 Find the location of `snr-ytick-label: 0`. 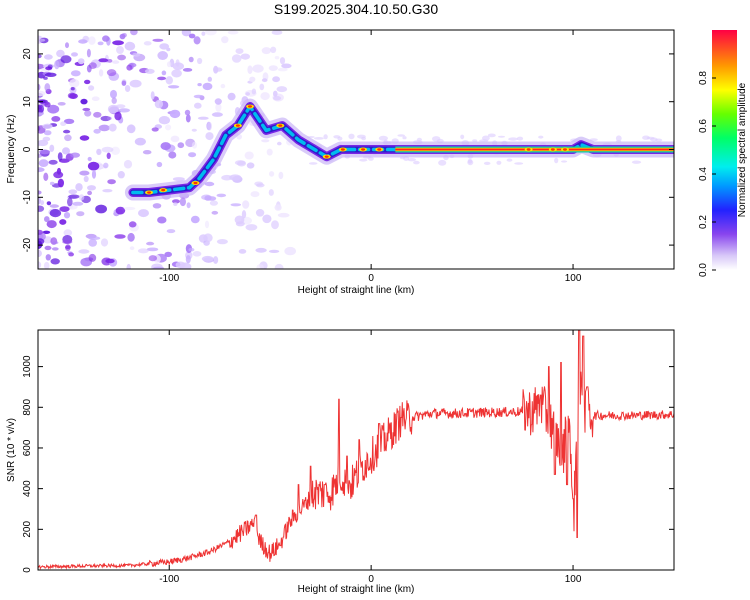

snr-ytick-label: 0 is located at coordinates (27, 570).